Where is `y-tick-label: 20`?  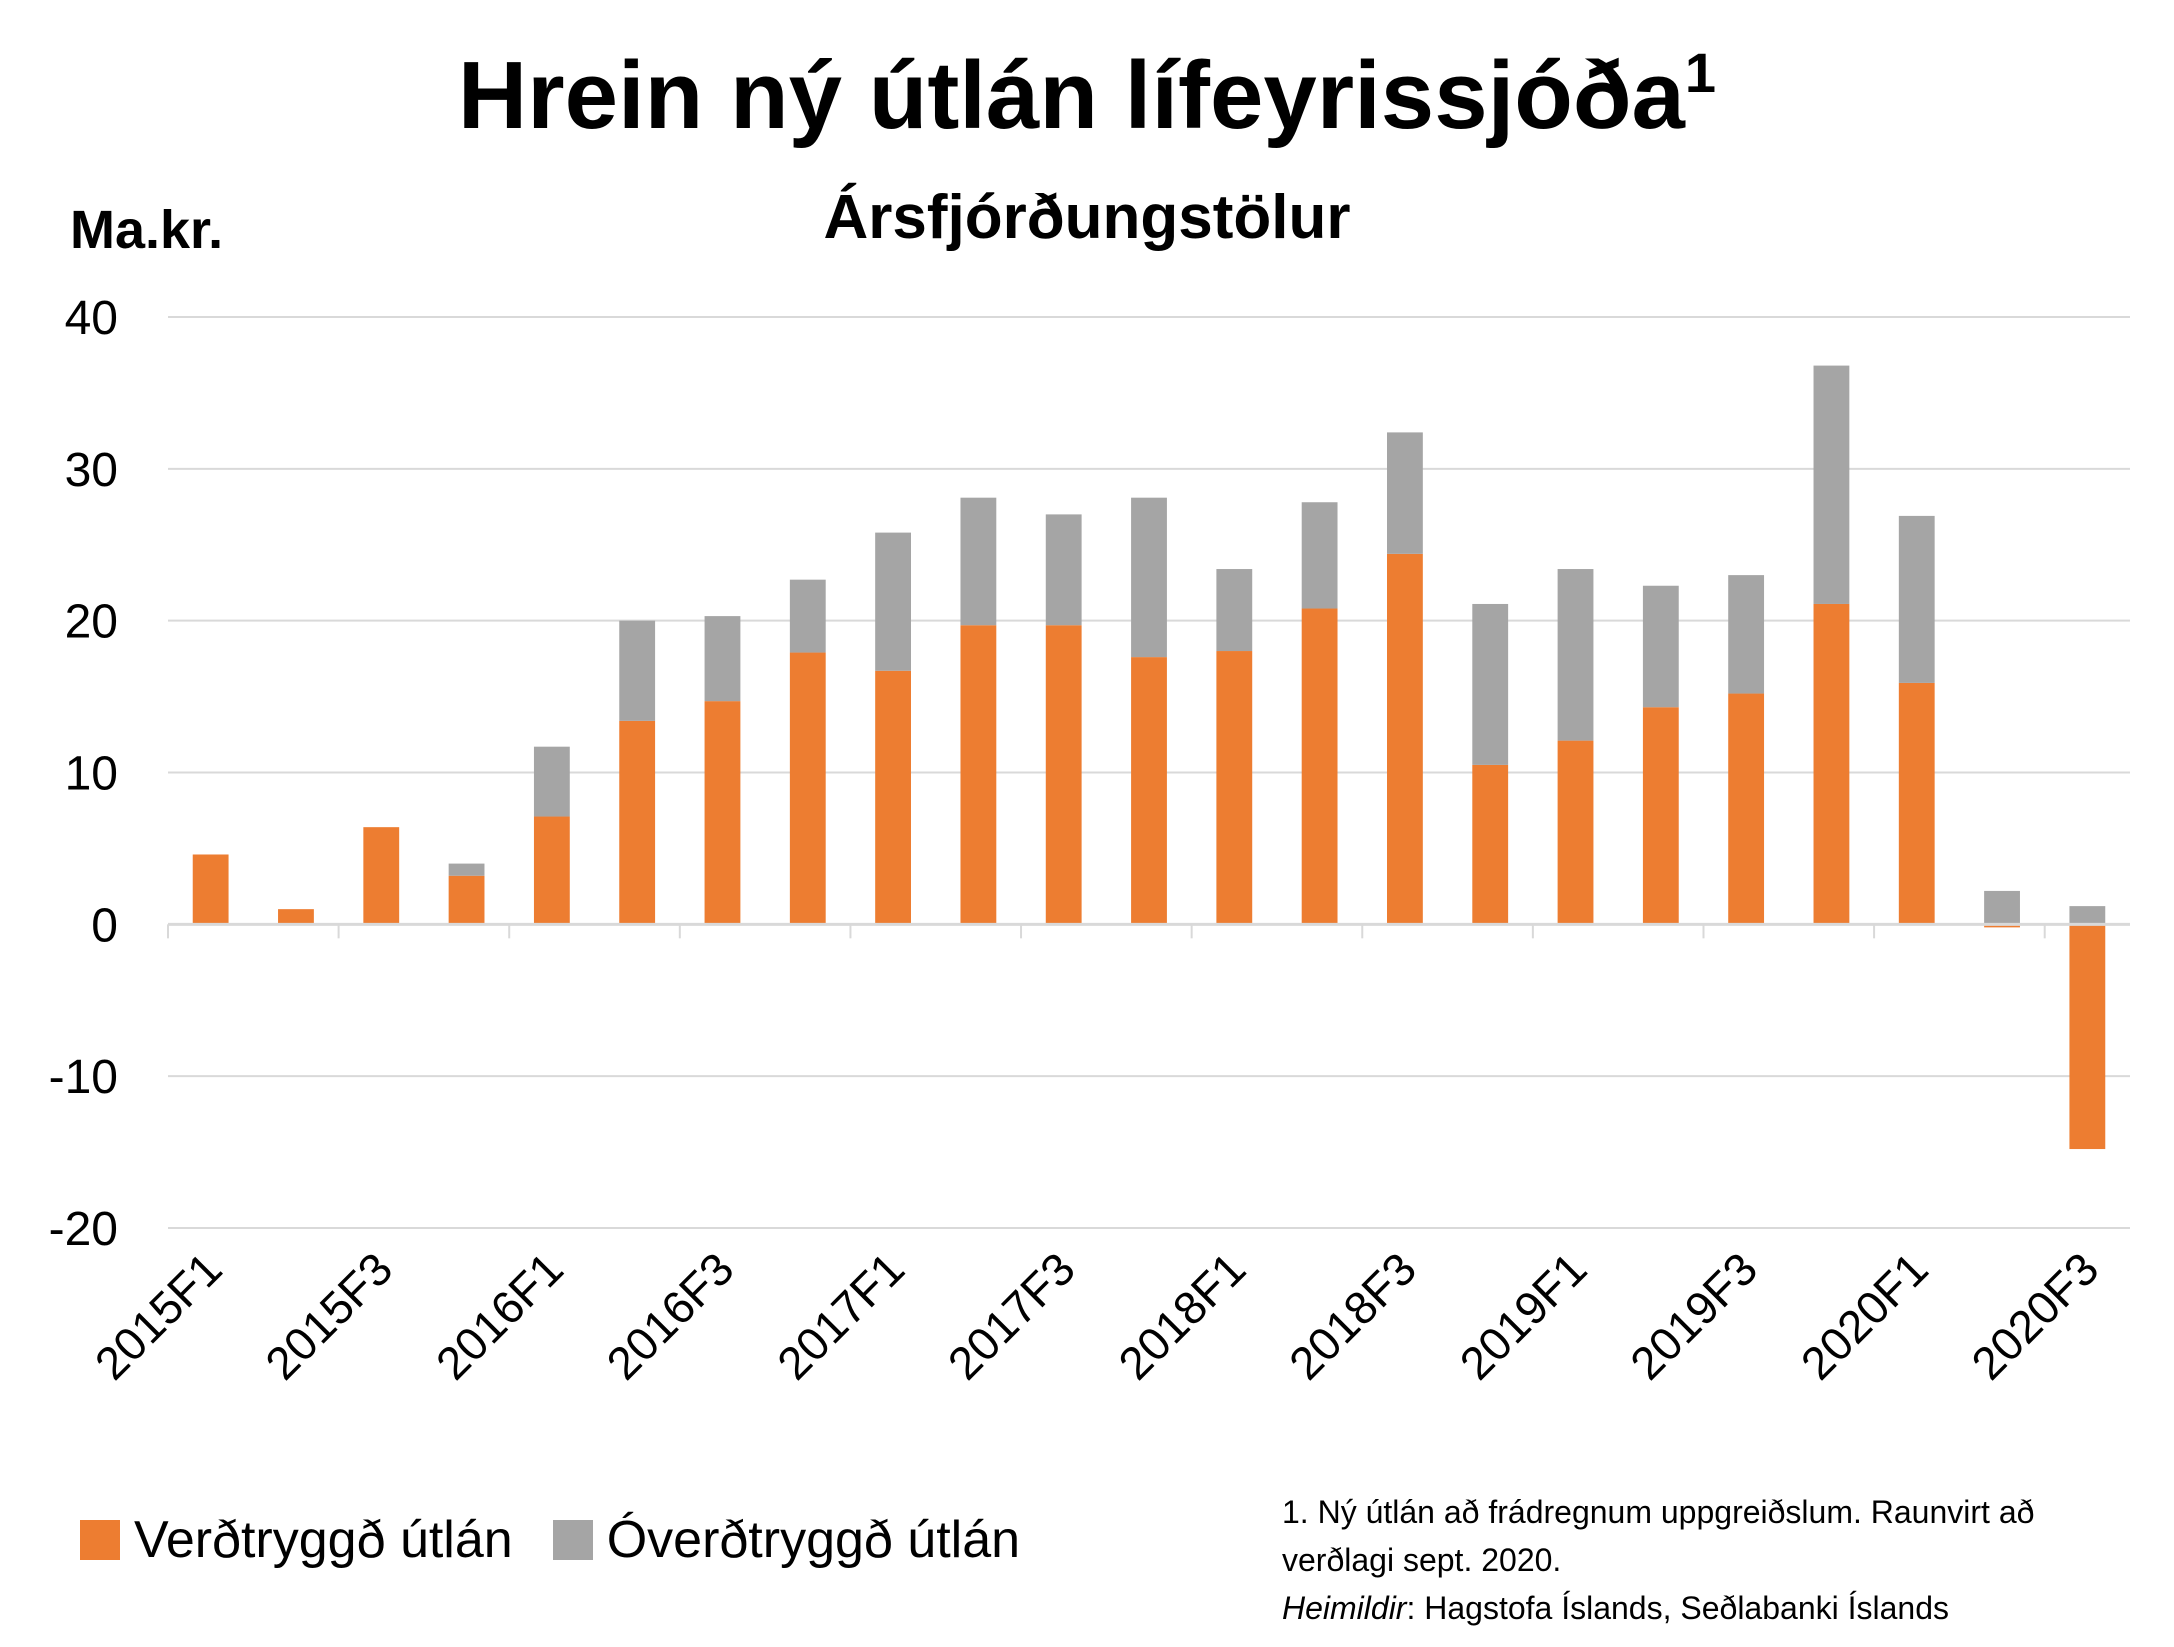
y-tick-label: 20 is located at coordinates (91, 622).